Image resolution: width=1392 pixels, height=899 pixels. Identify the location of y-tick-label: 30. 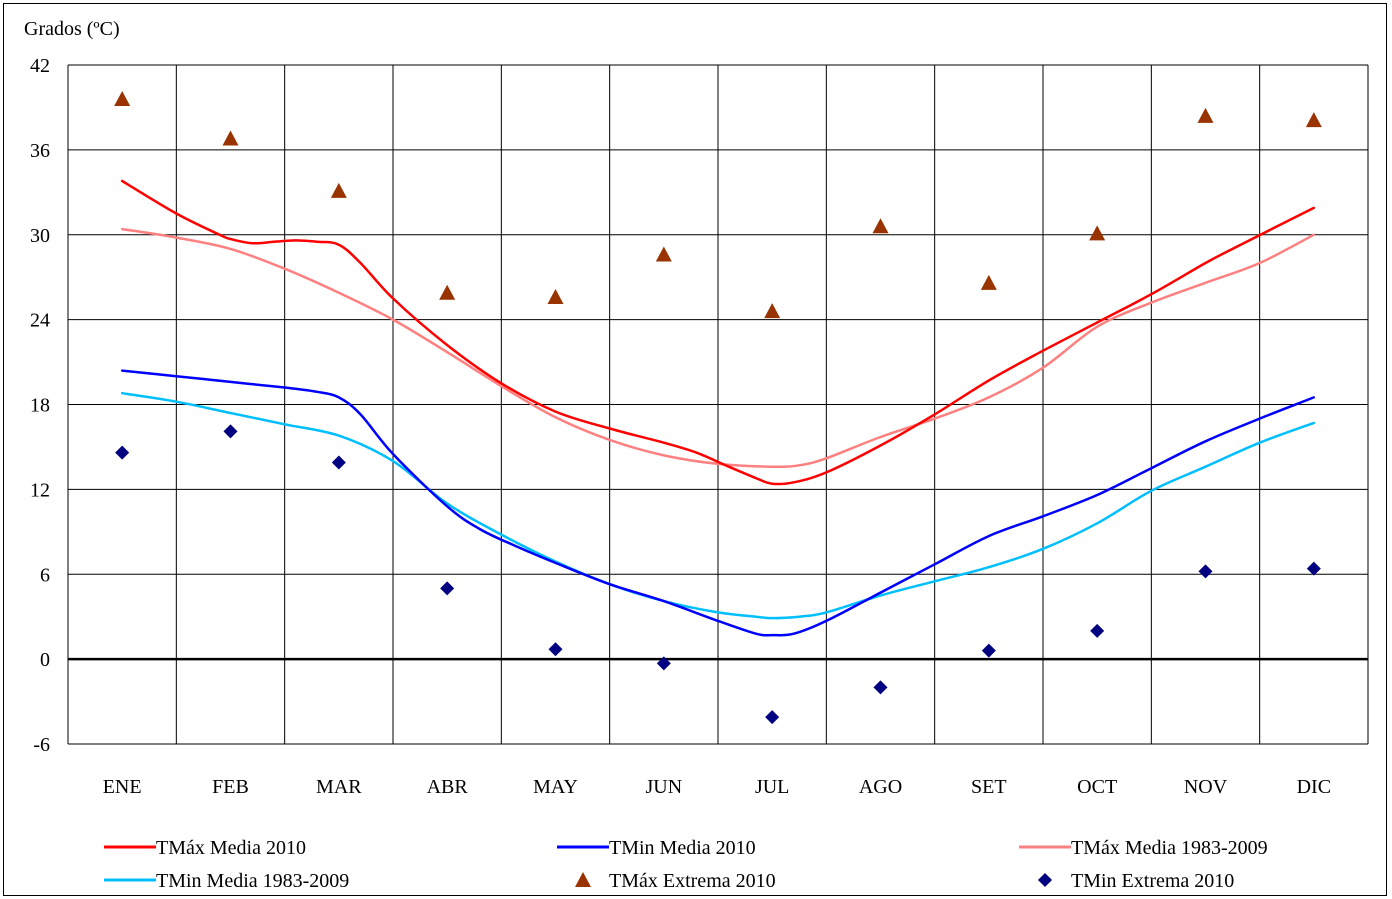
(40, 236).